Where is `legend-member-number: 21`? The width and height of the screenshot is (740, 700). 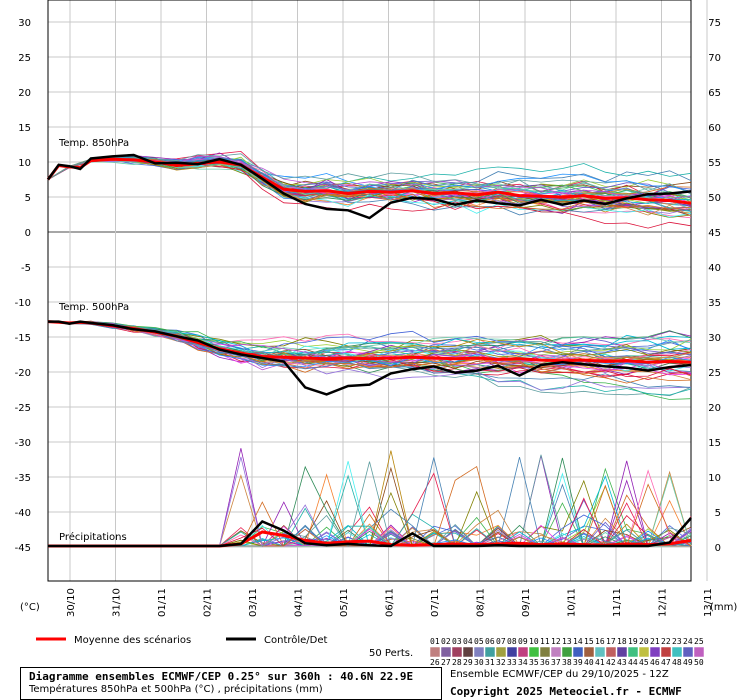 legend-member-number: 21 is located at coordinates (655, 641).